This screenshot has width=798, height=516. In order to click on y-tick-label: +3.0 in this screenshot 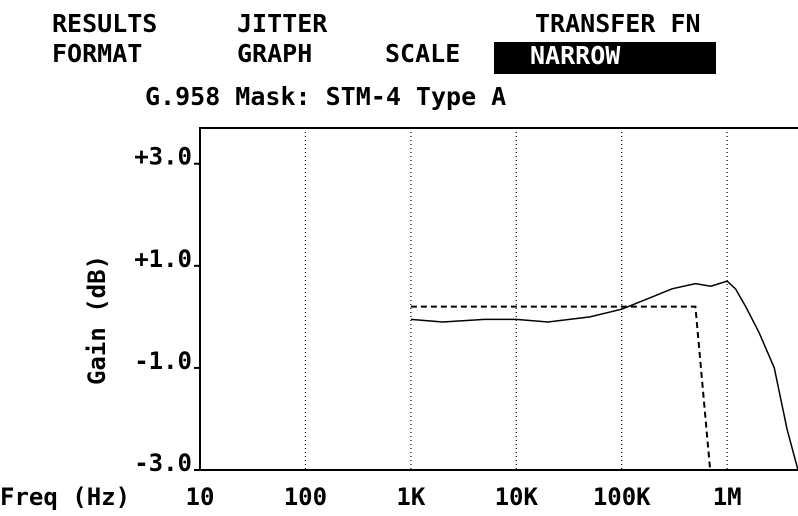, I will do `click(163, 157)`.